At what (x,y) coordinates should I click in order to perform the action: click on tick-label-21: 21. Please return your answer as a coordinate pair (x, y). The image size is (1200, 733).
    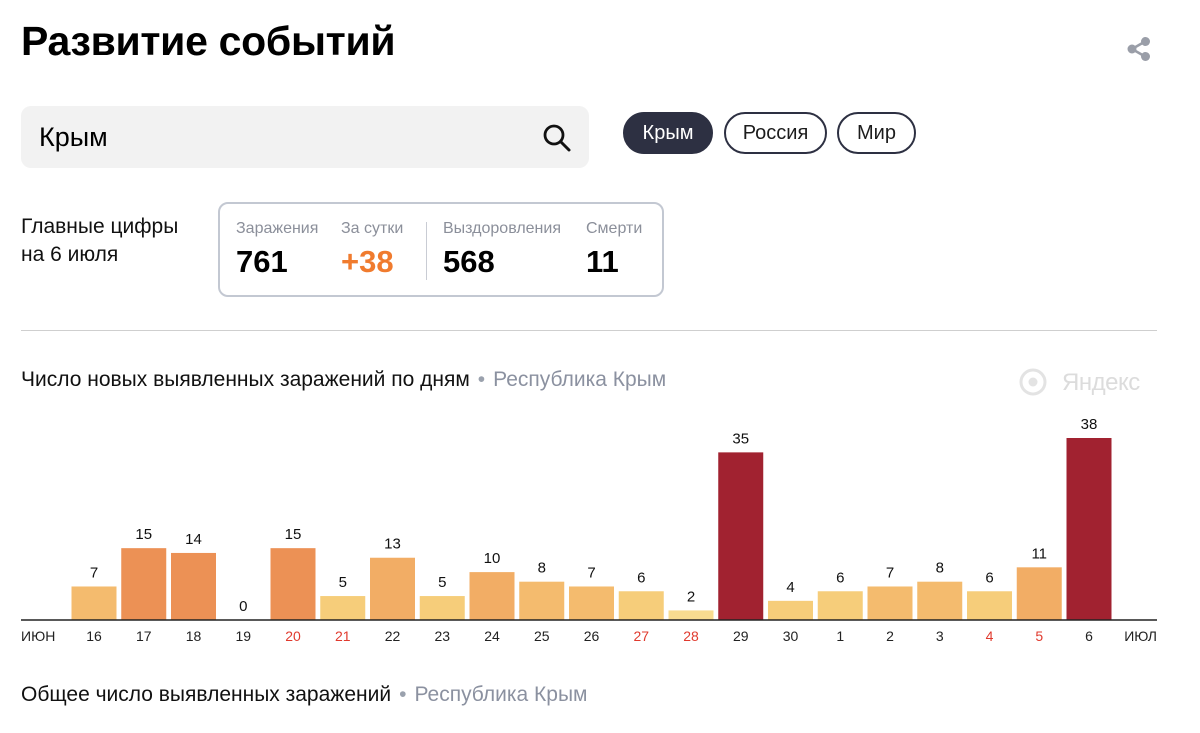
    Looking at the image, I should click on (343, 636).